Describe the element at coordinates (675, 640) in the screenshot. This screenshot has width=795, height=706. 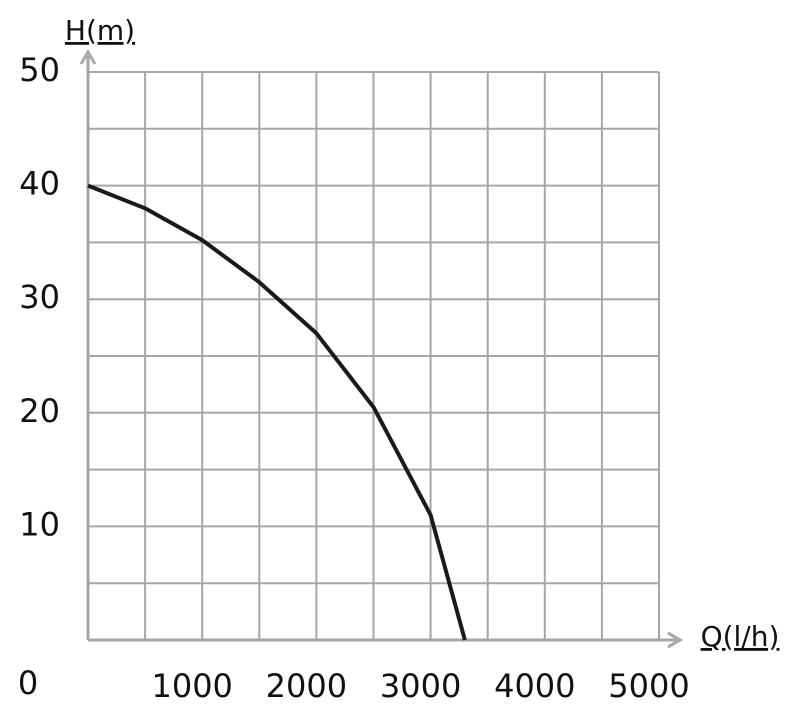
I see `x-axis-arrow` at that location.